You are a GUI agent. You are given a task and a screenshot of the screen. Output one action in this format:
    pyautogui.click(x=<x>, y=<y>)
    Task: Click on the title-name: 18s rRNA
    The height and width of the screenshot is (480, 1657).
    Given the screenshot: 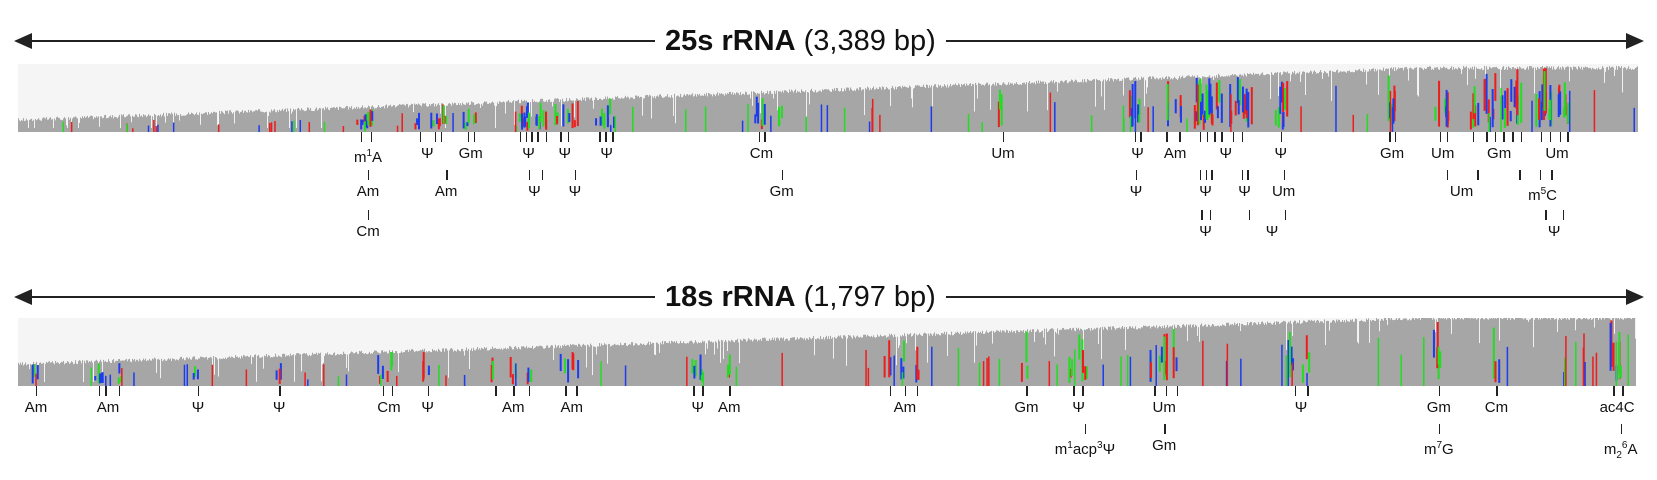 What is the action you would take?
    pyautogui.click(x=730, y=297)
    